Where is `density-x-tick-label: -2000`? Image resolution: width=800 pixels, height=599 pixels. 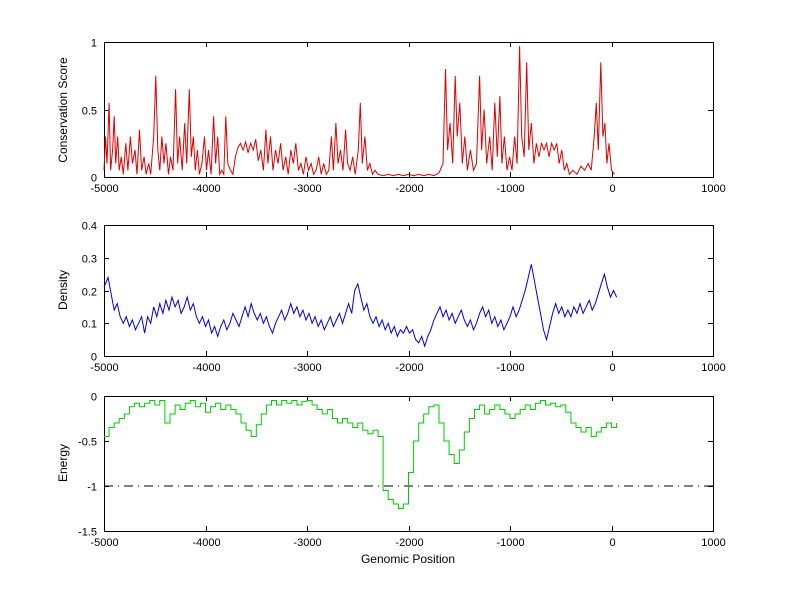
density-x-tick-label: -2000 is located at coordinates (409, 368).